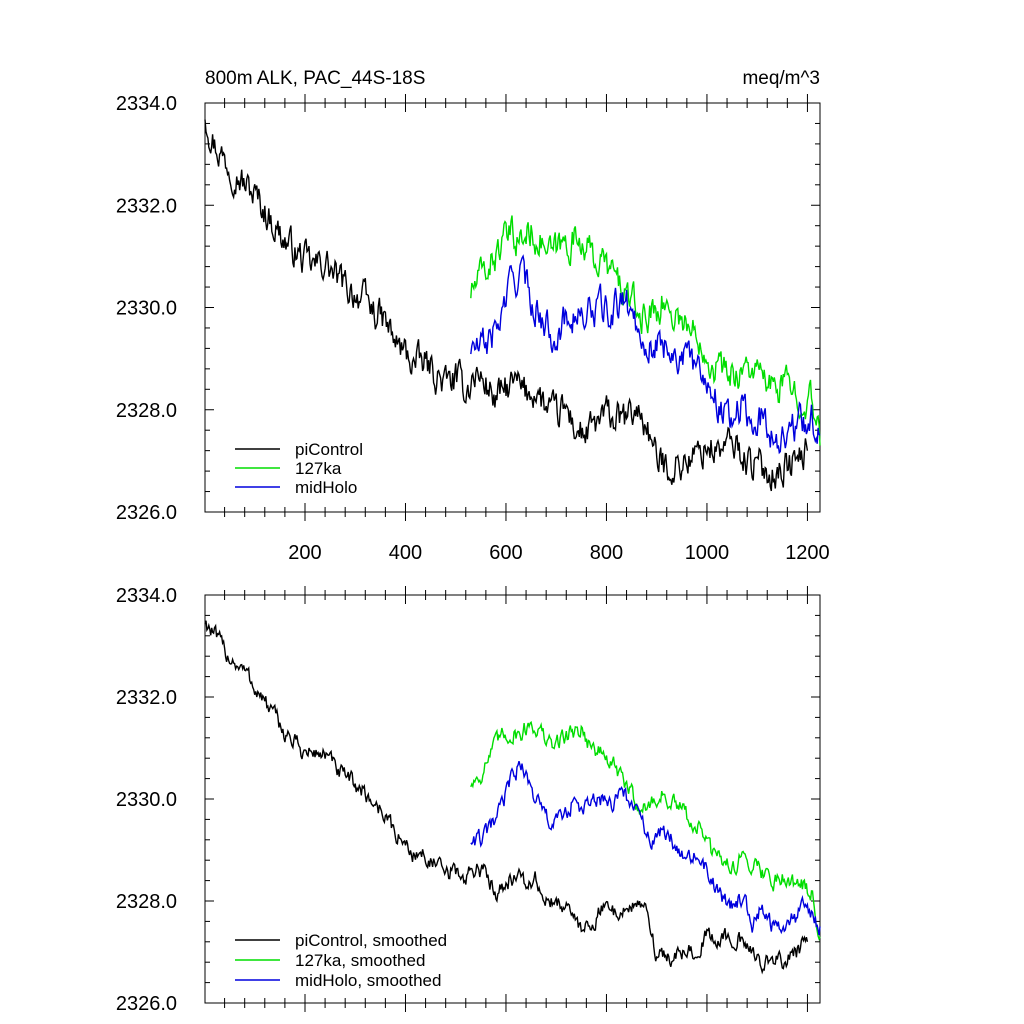 This screenshot has width=1024, height=1024. I want to click on legend-label: 127ka, smoothed, so click(360, 960).